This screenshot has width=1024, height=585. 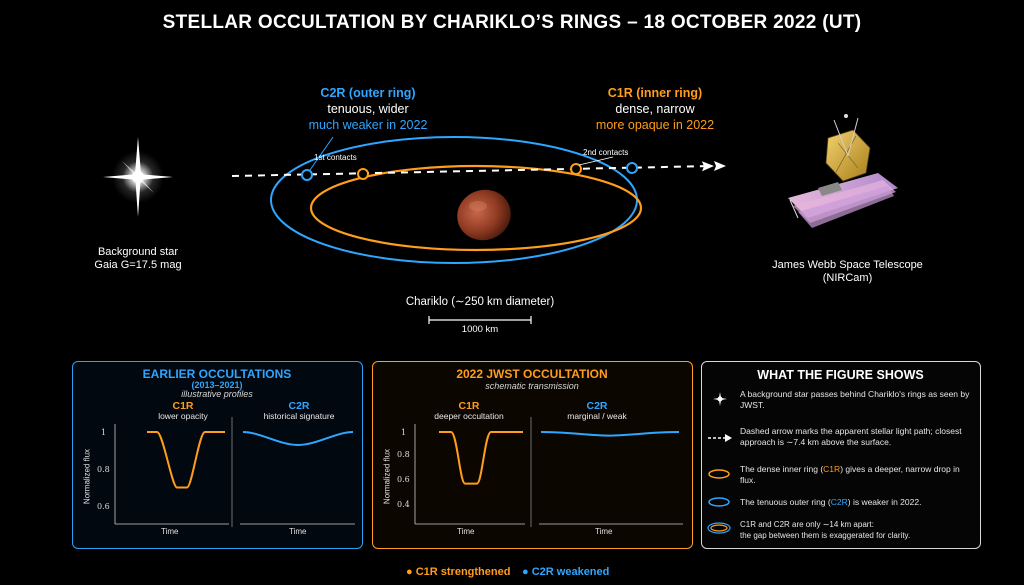 What do you see at coordinates (655, 125) in the screenshot?
I see `c1r-note: more opaque in 2022` at bounding box center [655, 125].